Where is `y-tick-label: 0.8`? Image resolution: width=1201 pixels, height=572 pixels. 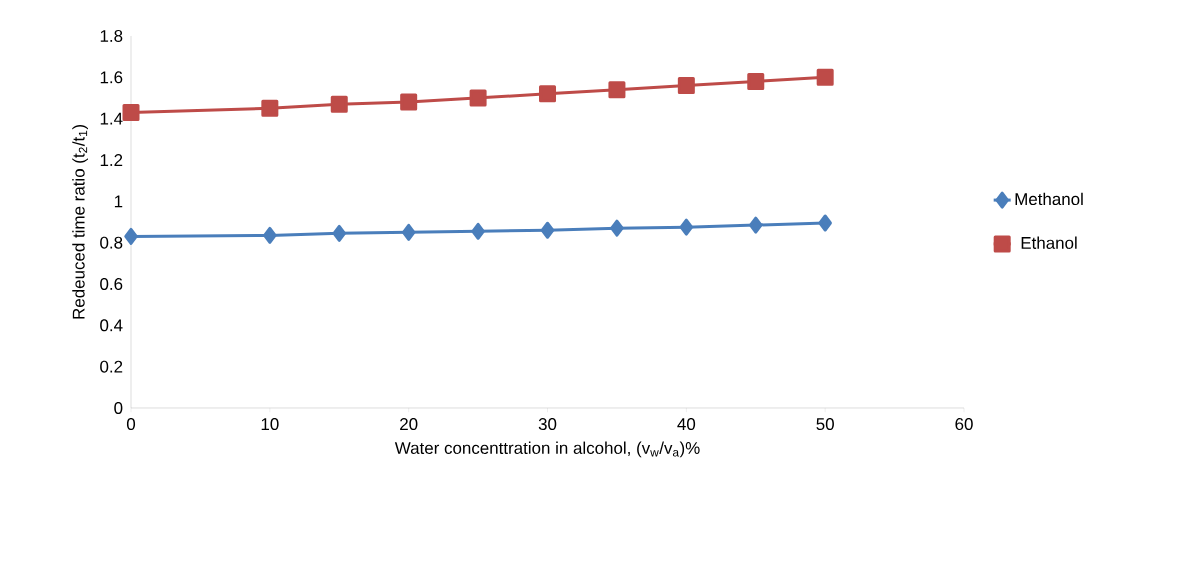 y-tick-label: 0.8 is located at coordinates (111, 242).